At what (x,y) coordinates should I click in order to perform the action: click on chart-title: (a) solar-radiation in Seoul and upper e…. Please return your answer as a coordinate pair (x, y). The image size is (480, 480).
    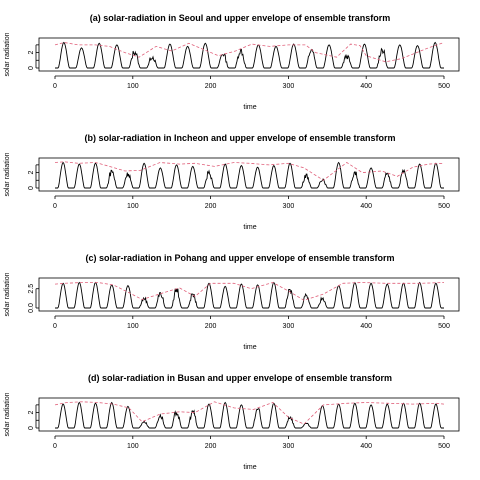
    Looking at the image, I should click on (240, 18).